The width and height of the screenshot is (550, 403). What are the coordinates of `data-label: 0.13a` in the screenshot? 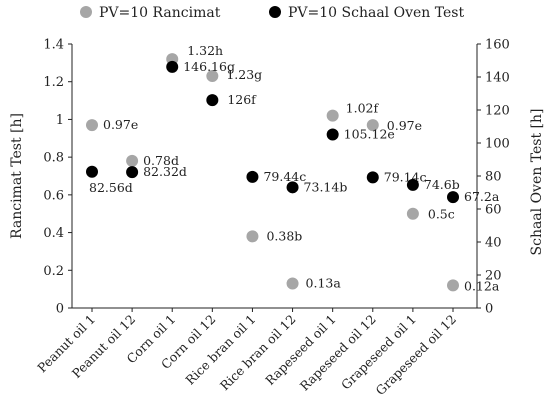 It's located at (324, 282).